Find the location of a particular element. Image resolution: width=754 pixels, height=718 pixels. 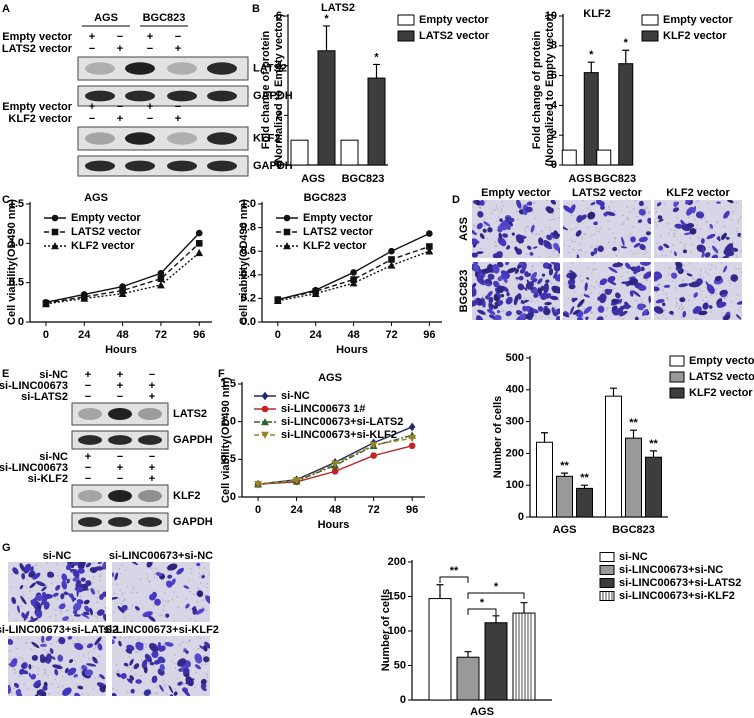

y-tick-label: 400 is located at coordinates (515, 390).